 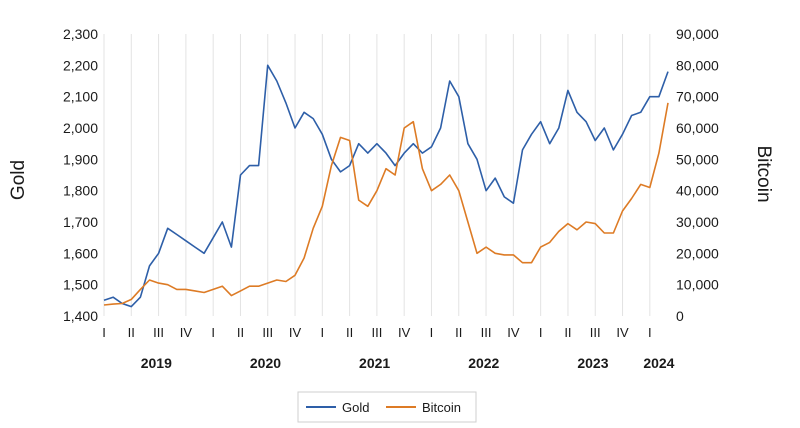 I want to click on year-label: 2019, so click(x=156, y=363).